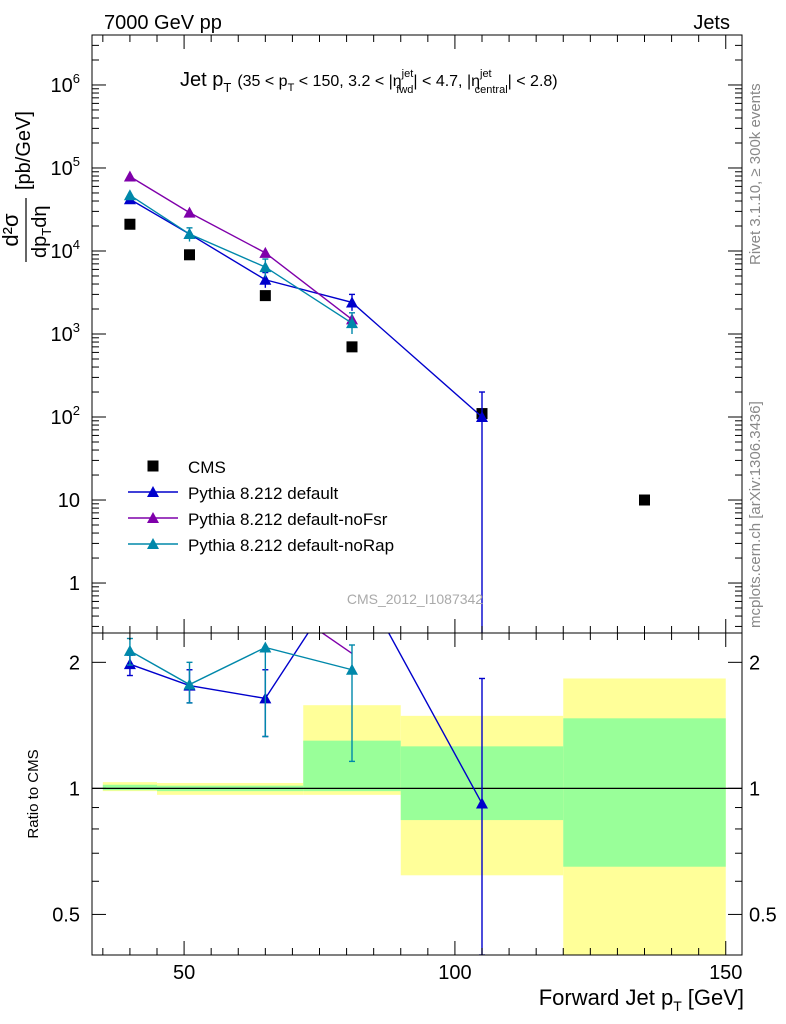 This screenshot has height=1024, width=786. Describe the element at coordinates (11, 230) in the screenshot. I see `ylabel-numerator: d²σ` at that location.